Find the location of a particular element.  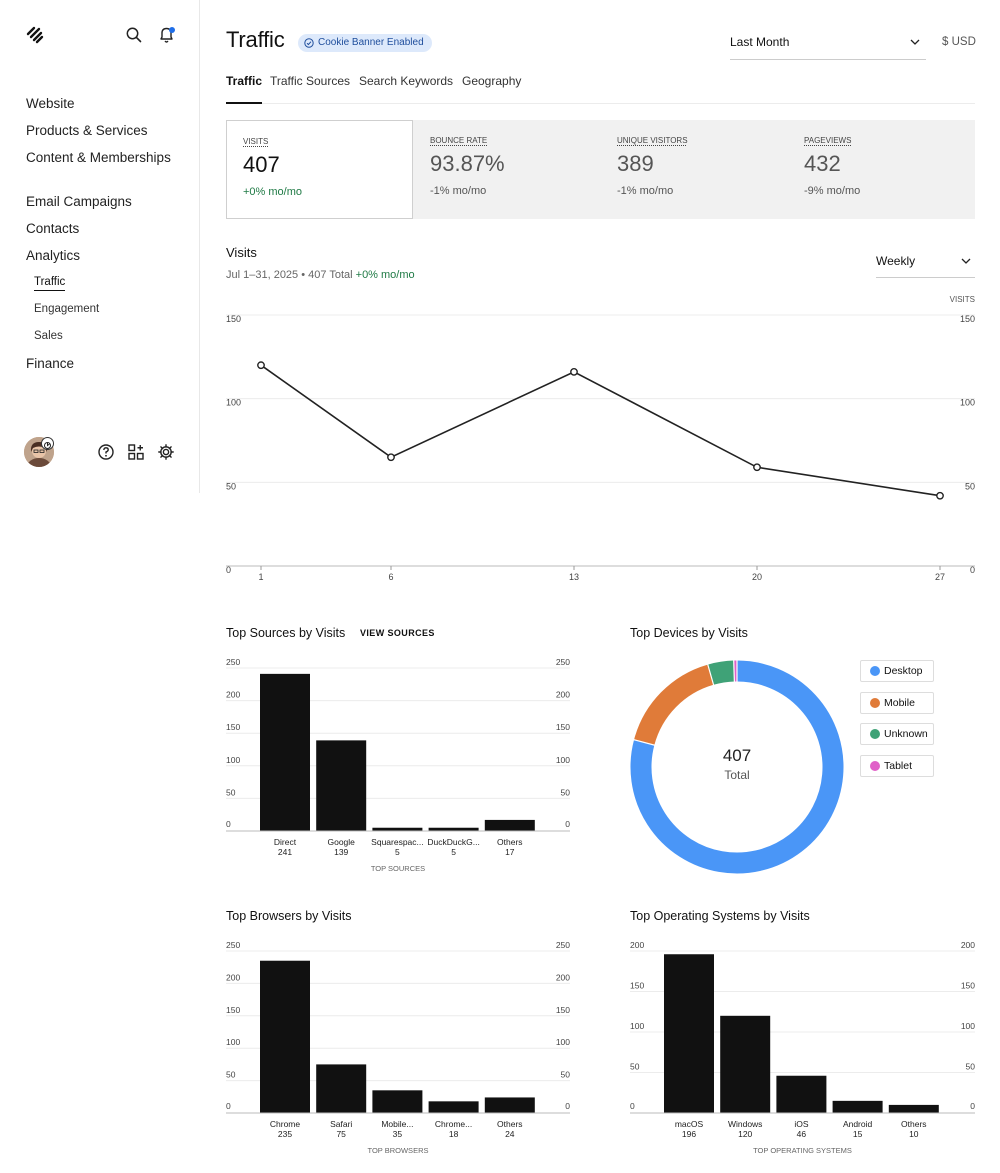

search-icon is located at coordinates (134, 35).